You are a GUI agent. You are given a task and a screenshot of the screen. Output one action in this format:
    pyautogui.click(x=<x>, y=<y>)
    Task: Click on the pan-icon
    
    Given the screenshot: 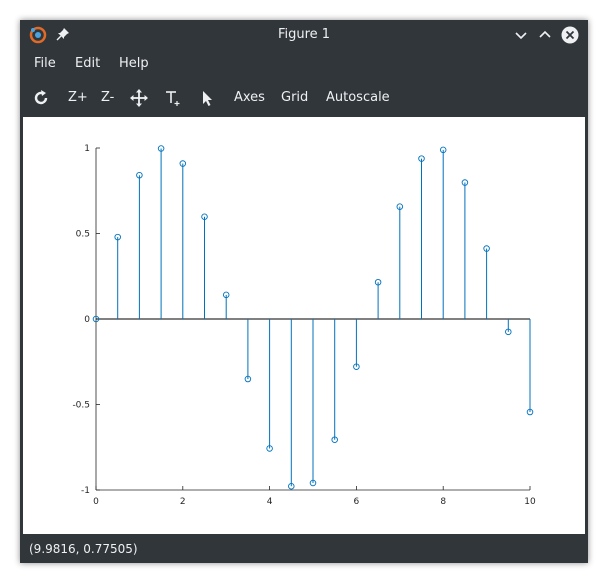 What is the action you would take?
    pyautogui.click(x=139, y=98)
    